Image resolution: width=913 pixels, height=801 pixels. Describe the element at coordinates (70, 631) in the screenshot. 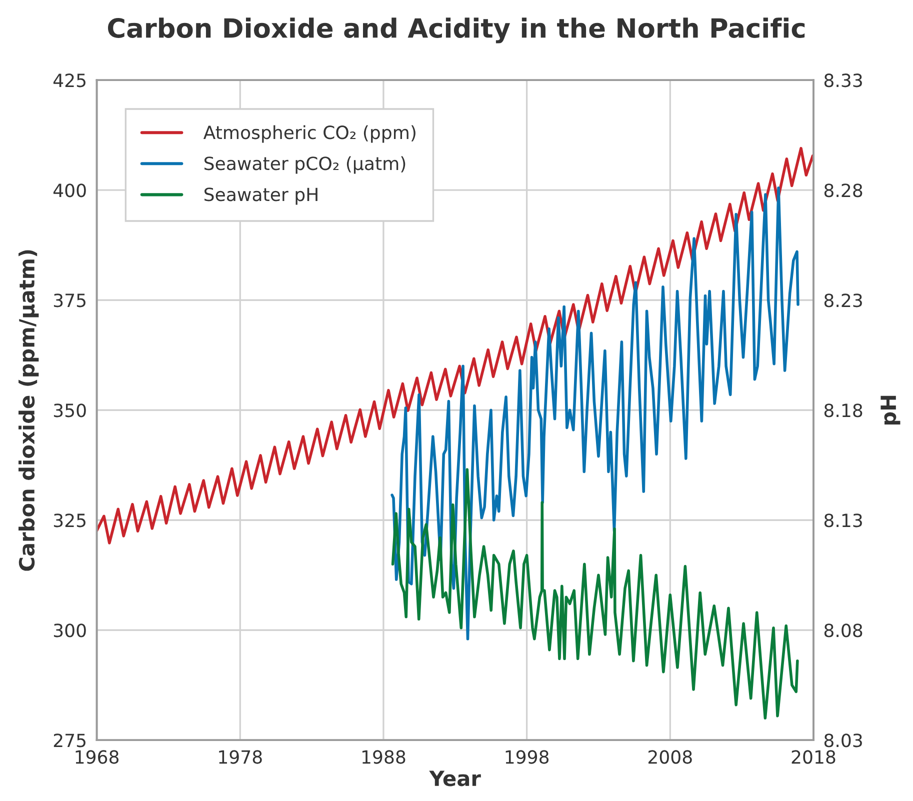

I see `y-tick-label: 300` at that location.